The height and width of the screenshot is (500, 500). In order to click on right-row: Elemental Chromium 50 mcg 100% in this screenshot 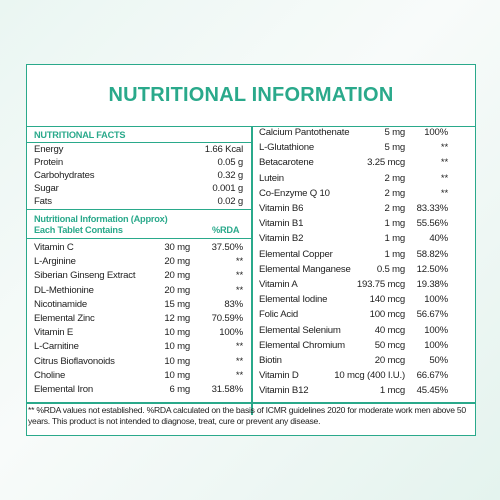, I will do `click(250, 345)`.